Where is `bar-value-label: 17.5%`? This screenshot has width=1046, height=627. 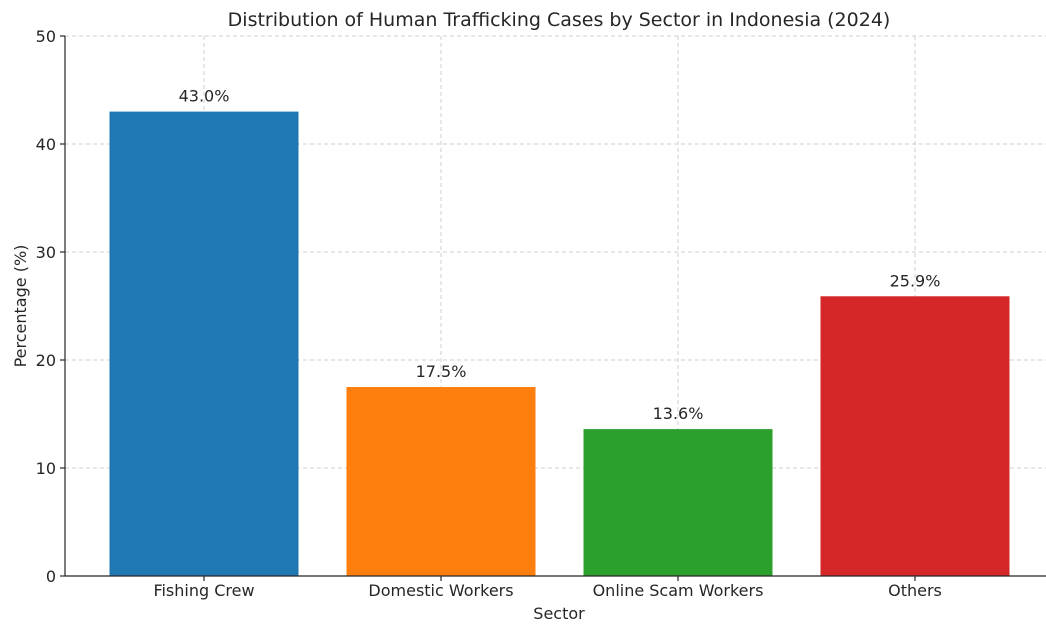 bar-value-label: 17.5% is located at coordinates (441, 371).